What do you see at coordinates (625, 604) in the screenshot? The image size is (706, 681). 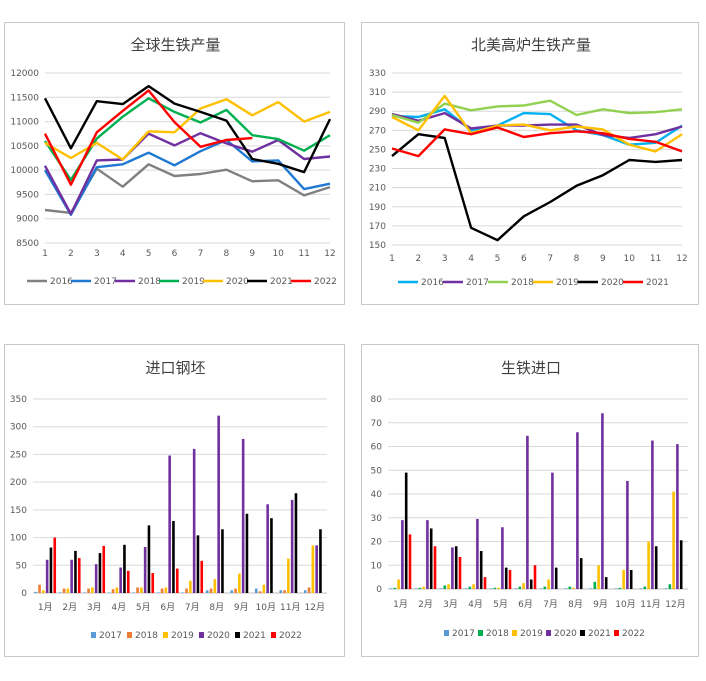 I see `x-tick-label: 10月` at bounding box center [625, 604].